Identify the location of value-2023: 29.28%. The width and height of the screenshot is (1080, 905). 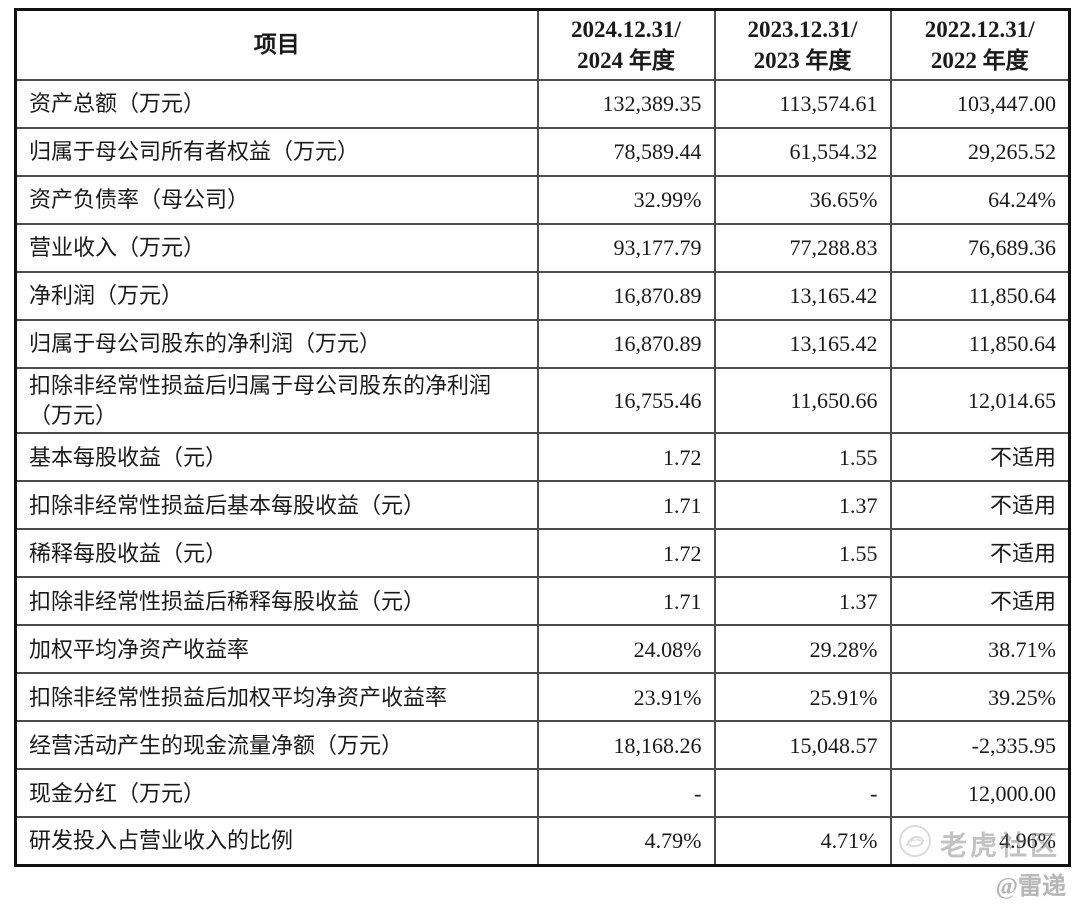
(802, 649).